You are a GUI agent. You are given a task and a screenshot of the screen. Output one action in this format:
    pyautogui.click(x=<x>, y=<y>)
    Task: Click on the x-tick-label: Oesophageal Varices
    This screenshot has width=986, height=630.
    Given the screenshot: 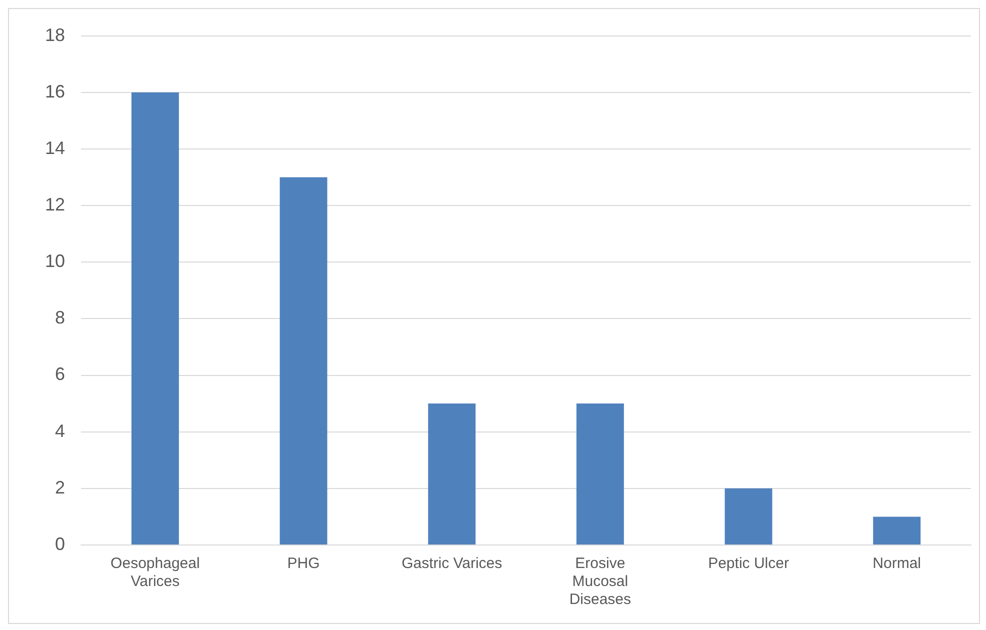 What is the action you would take?
    pyautogui.click(x=155, y=572)
    